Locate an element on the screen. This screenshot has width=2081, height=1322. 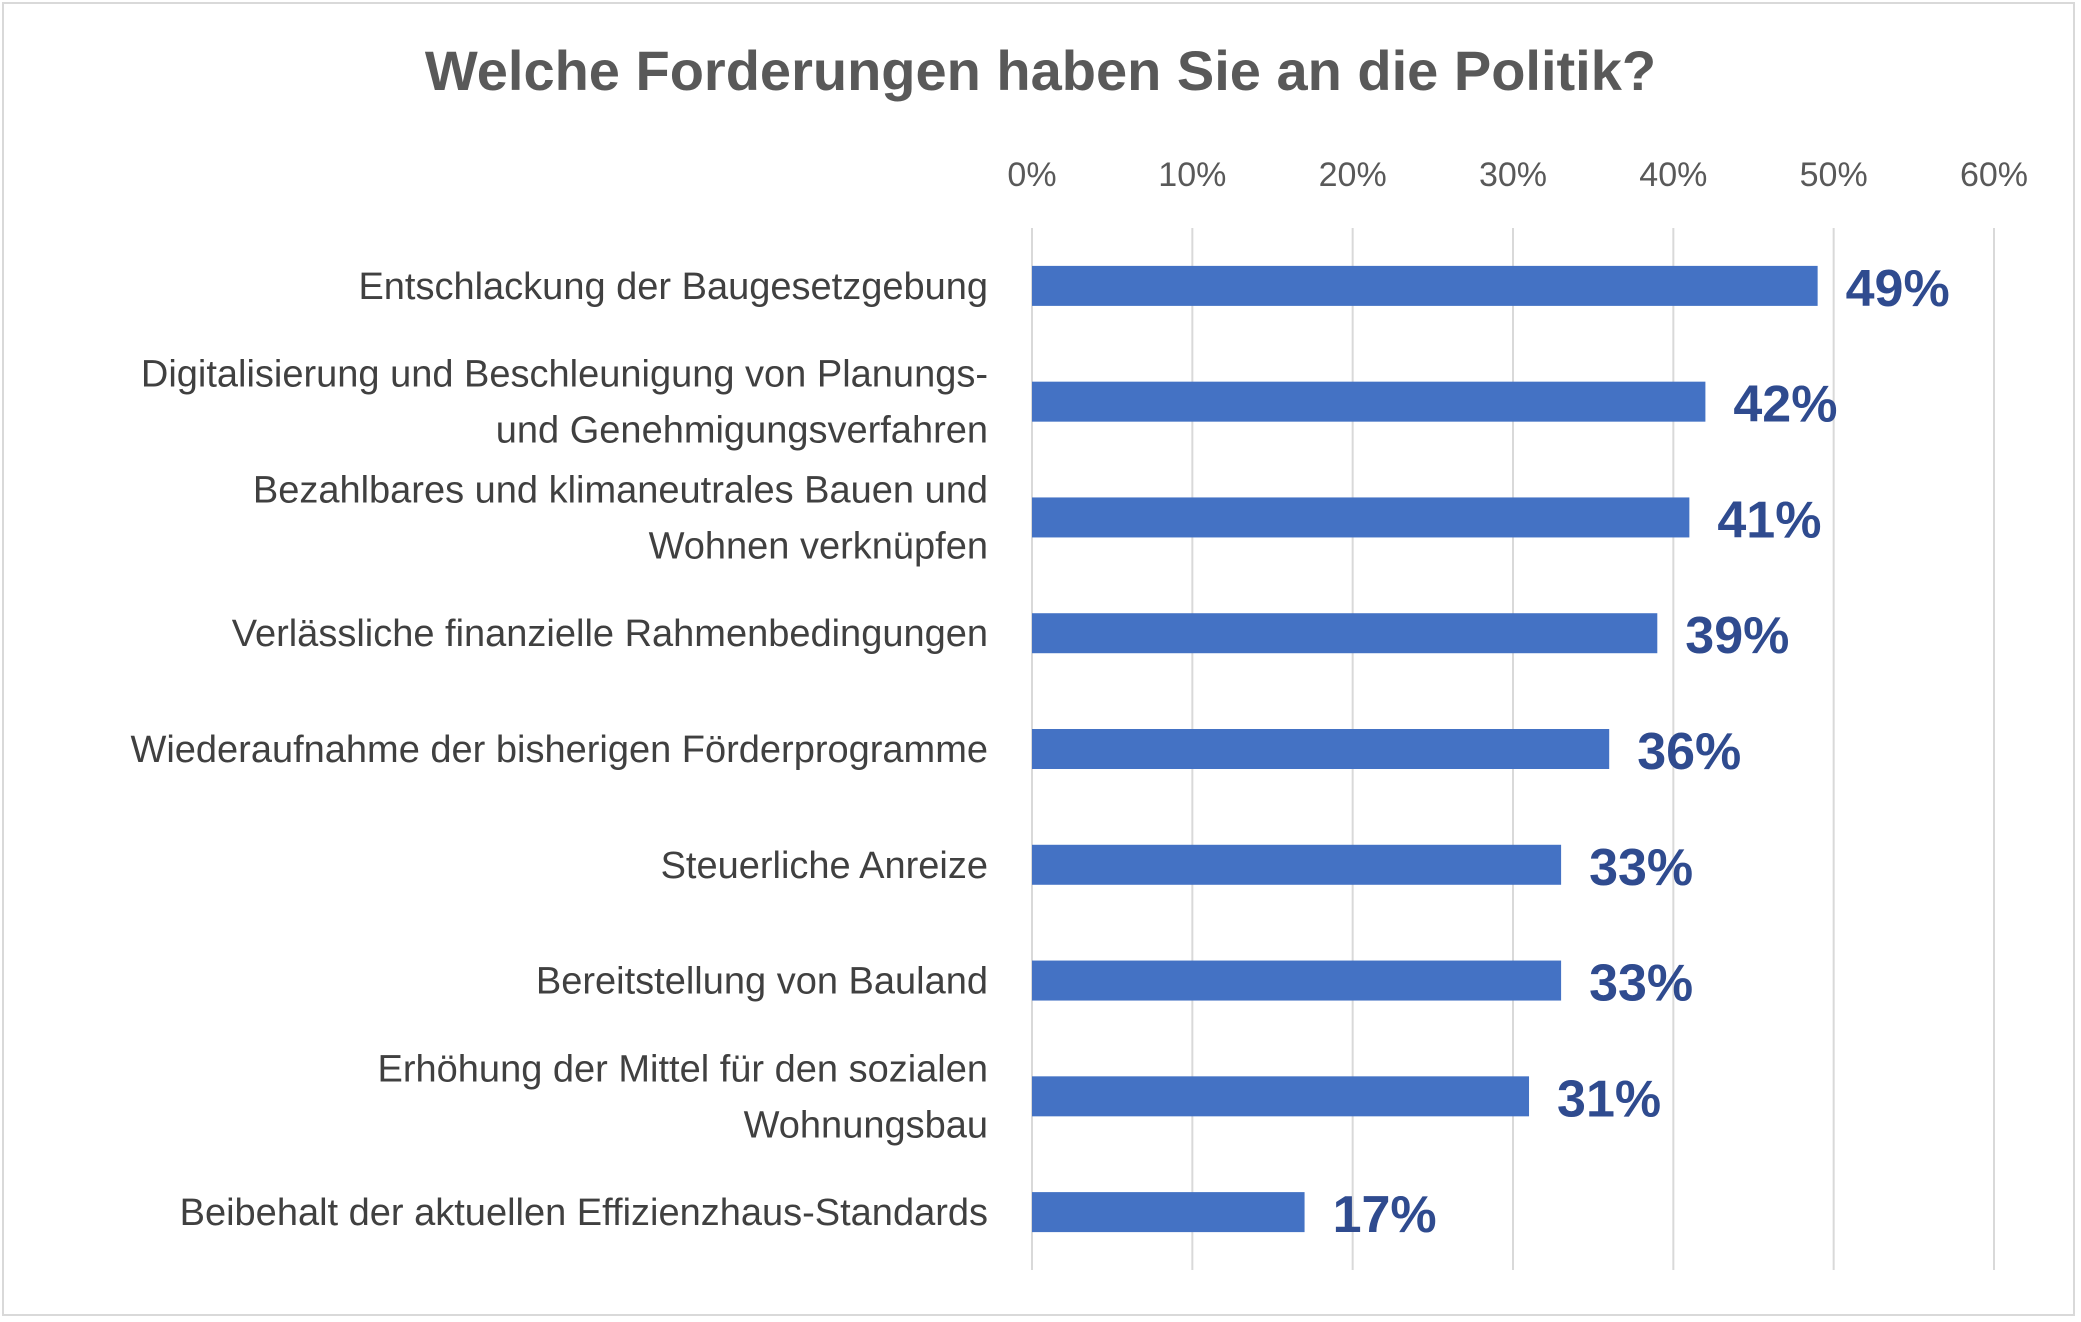
data-label: 49% is located at coordinates (1898, 289).